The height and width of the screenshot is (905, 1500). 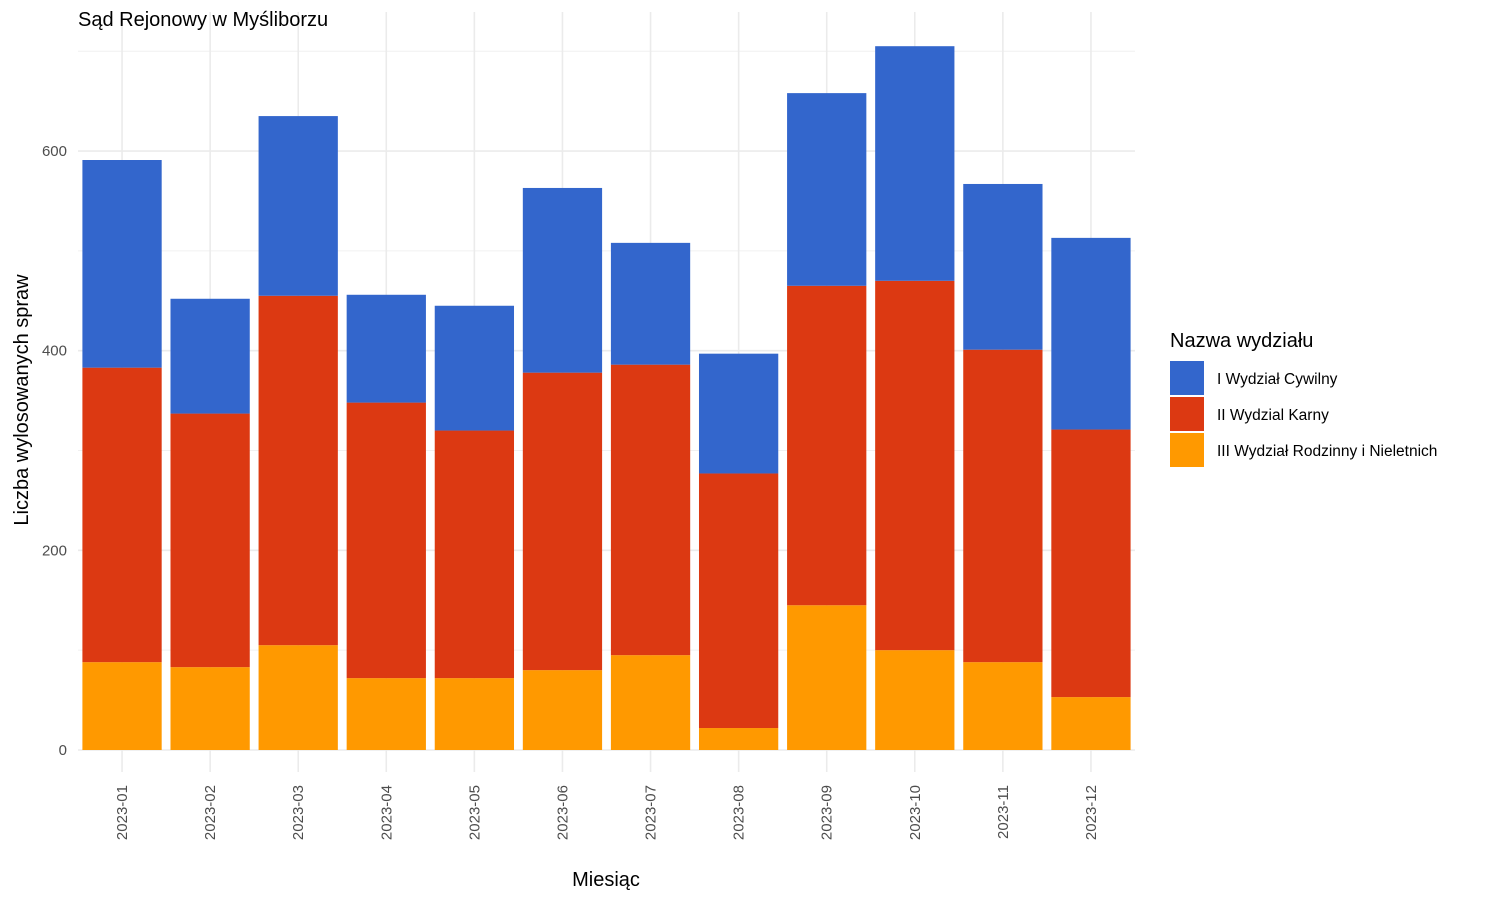 What do you see at coordinates (298, 812) in the screenshot?
I see `x-tick-label: 2023-03` at bounding box center [298, 812].